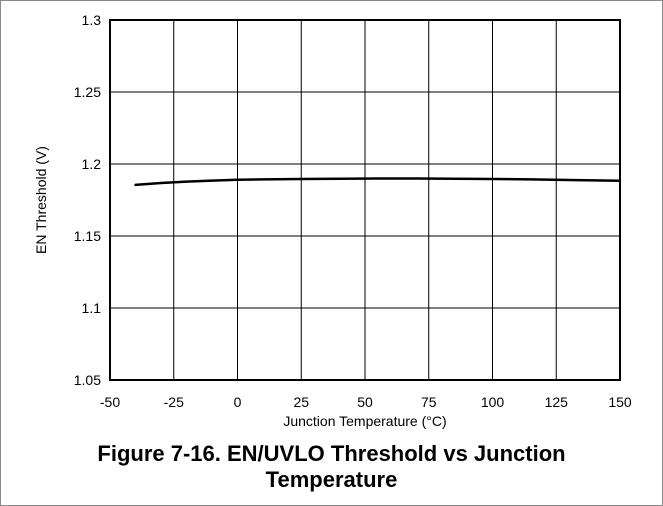 The height and width of the screenshot is (506, 663). What do you see at coordinates (364, 421) in the screenshot?
I see `x-axis-title: Junction Temperature (°C)` at bounding box center [364, 421].